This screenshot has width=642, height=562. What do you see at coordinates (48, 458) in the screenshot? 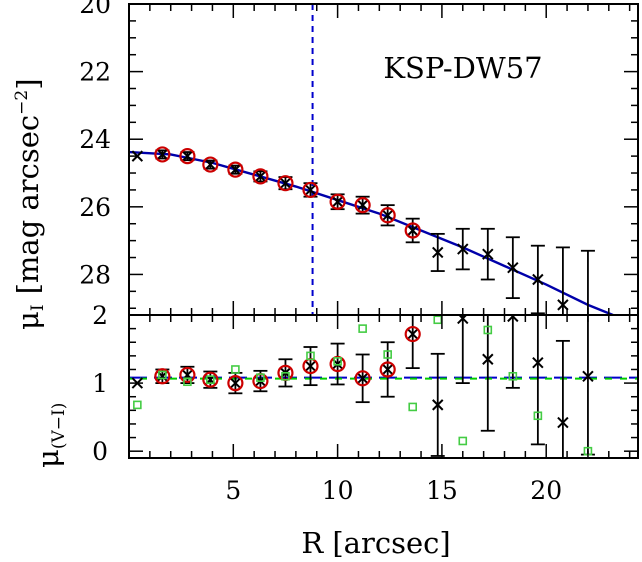
I see `bottom-y-axis-symbol: μ` at bounding box center [48, 458].